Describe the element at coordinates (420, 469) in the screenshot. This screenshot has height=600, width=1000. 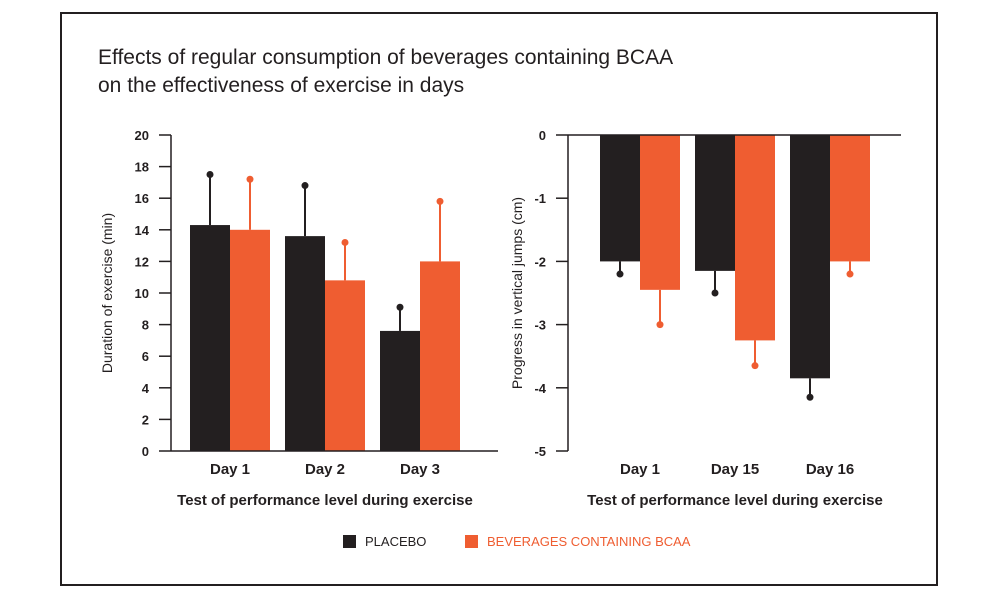
I see `x-category-label-left: Day 3` at that location.